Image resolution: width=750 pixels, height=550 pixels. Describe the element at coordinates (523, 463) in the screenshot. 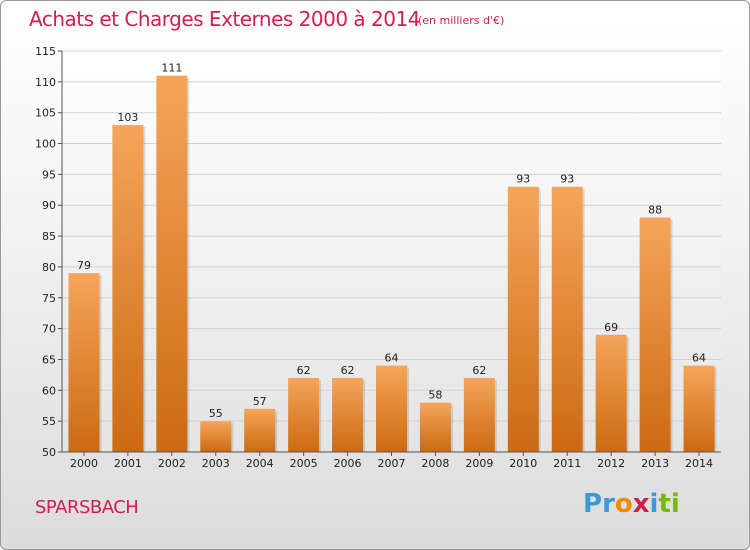

I see `x-tick-label: 2010` at that location.